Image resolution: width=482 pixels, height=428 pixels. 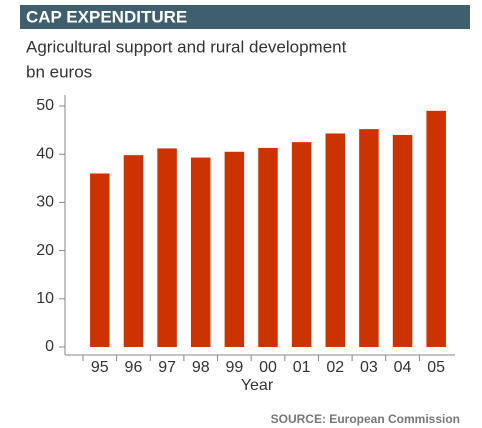 I want to click on chart-title: CAP EXPENDITURE, so click(x=106, y=16).